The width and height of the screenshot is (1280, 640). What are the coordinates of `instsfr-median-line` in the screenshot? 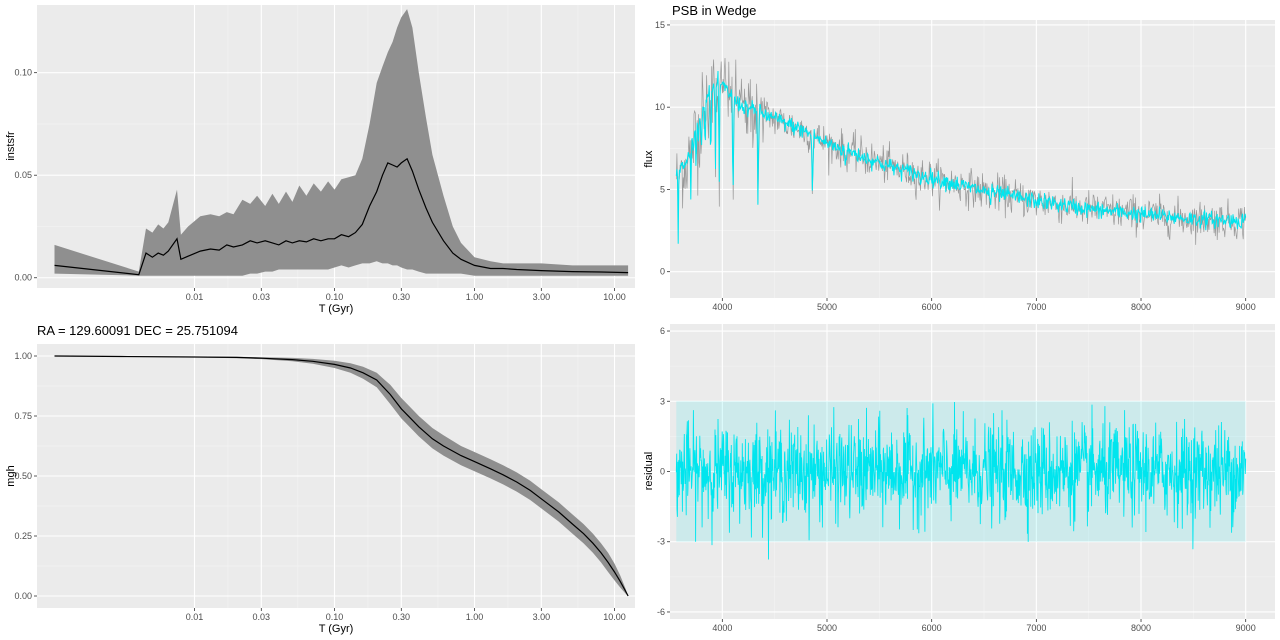 It's located at (341, 216).